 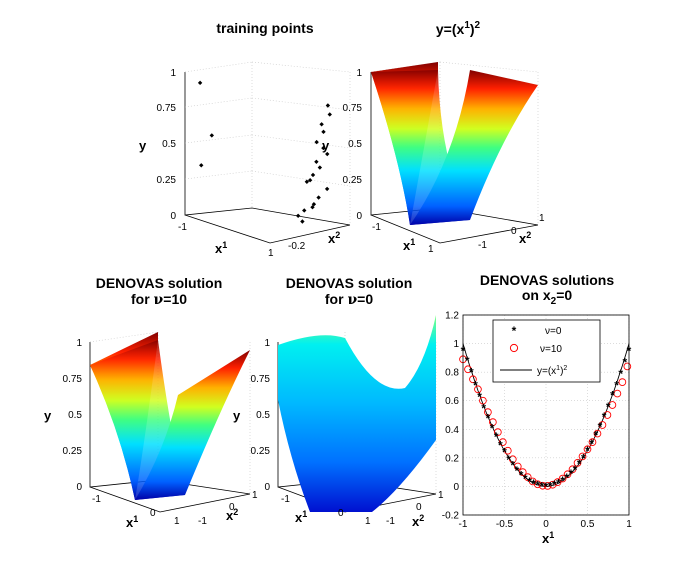 I want to click on z-tick-1: 1, so click(x=173, y=73).